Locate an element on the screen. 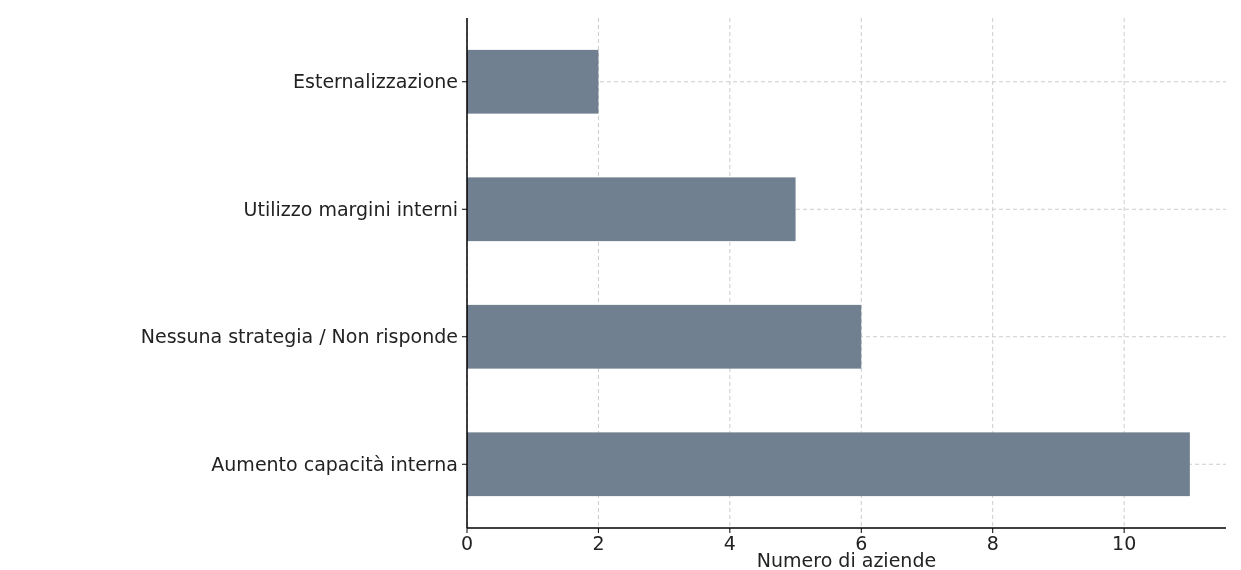 This screenshot has width=1241, height=570. x-tick-label: 10 is located at coordinates (1124, 543).